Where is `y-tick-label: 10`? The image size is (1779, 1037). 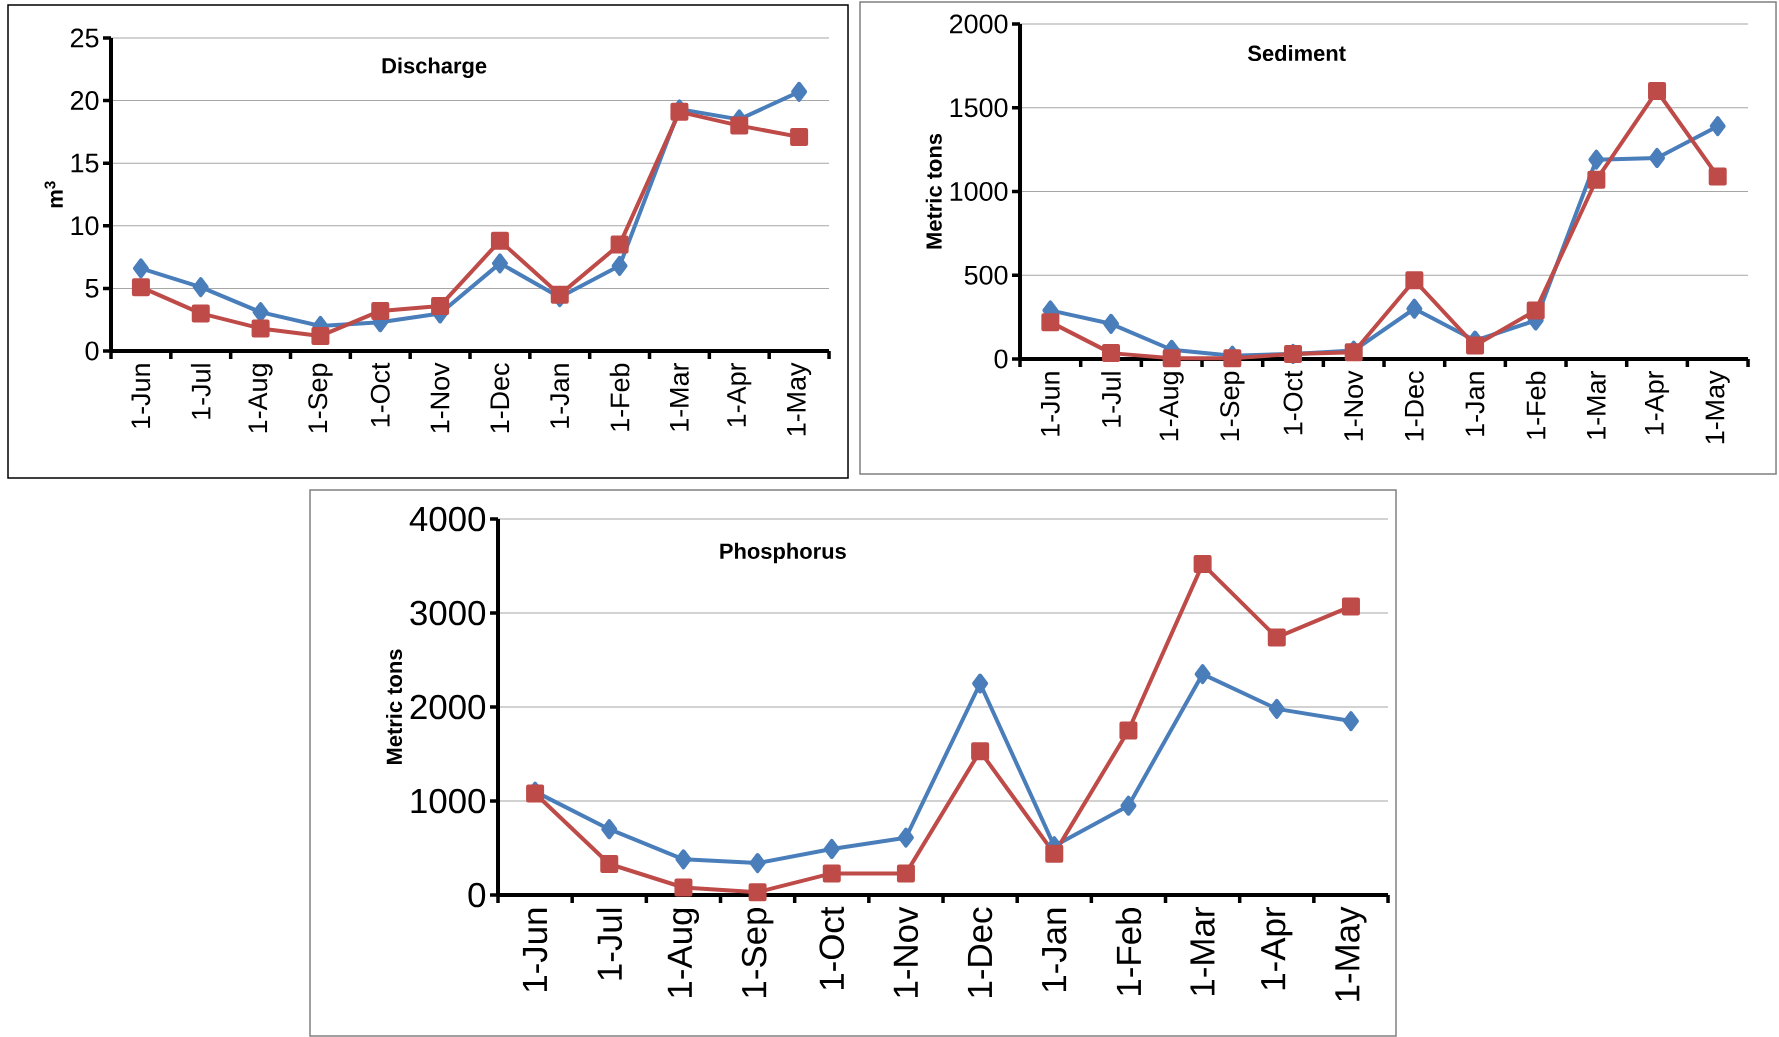 y-tick-label: 10 is located at coordinates (85, 226).